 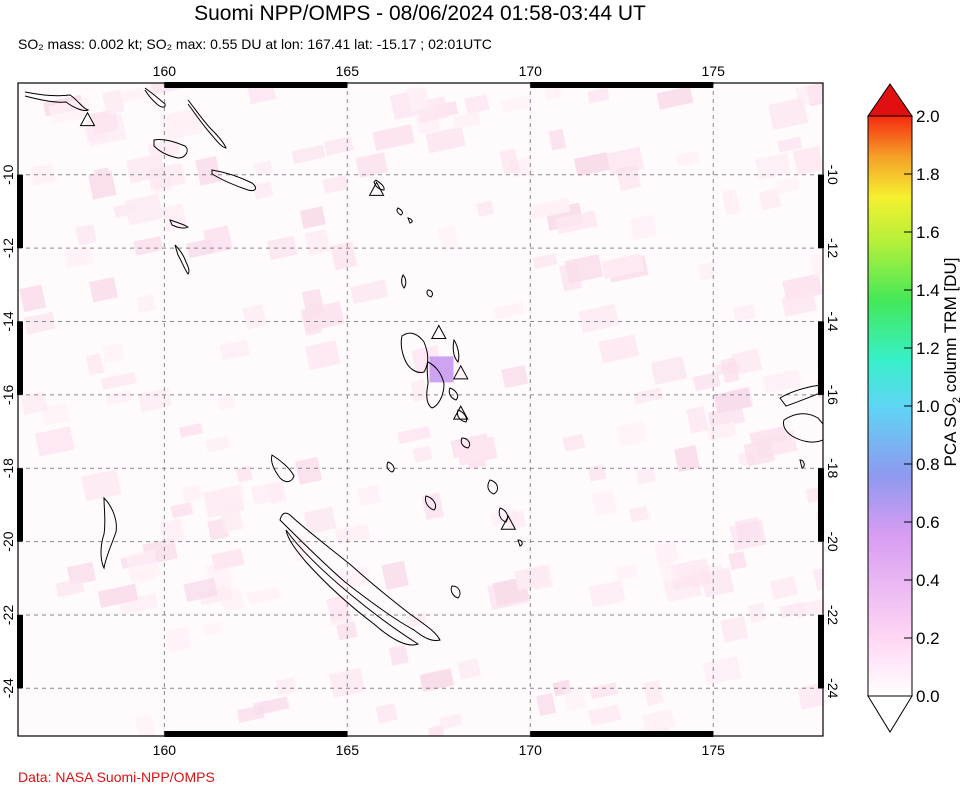 I want to click on lat-tick-label-right: -20, so click(x=833, y=541).